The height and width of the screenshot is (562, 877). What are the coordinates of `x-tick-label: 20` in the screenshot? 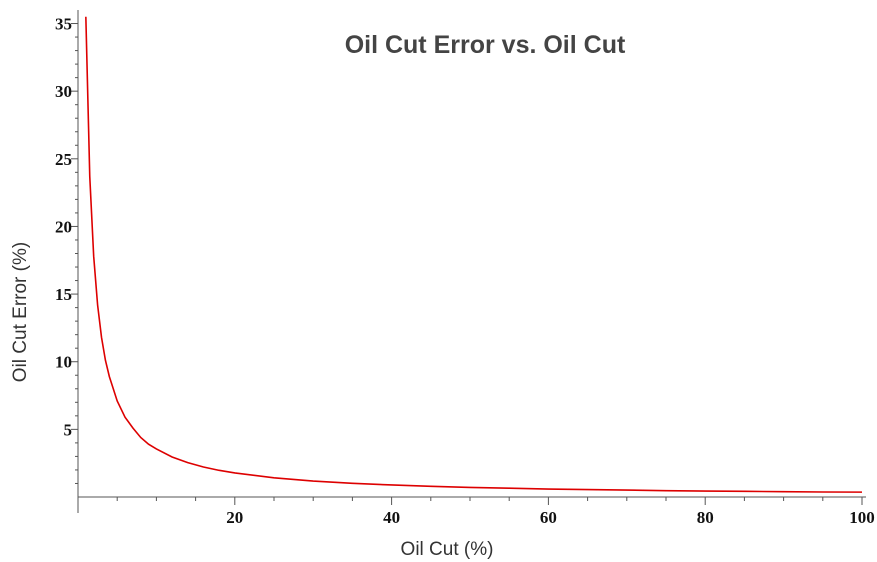 It's located at (234, 517).